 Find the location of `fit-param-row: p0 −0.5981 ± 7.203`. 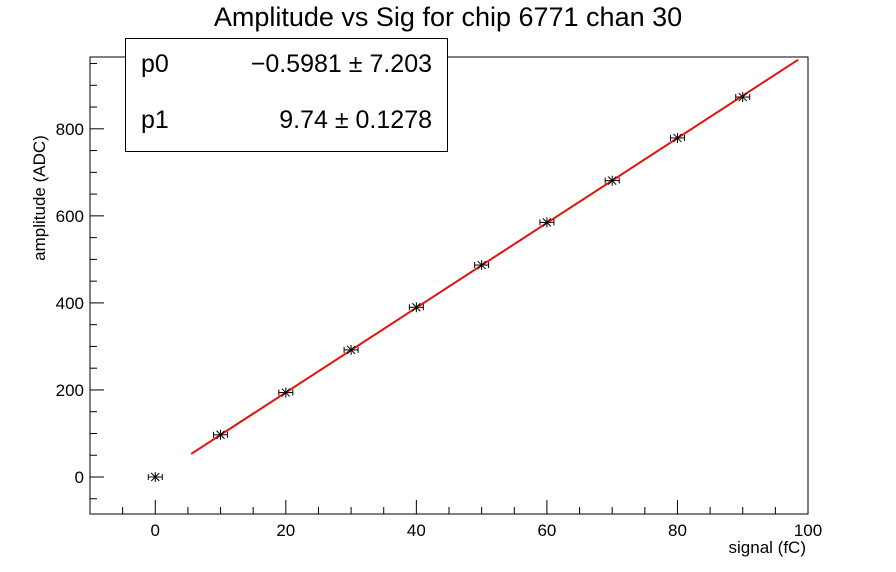

fit-param-row: p0 −0.5981 ± 7.203 is located at coordinates (286, 70).